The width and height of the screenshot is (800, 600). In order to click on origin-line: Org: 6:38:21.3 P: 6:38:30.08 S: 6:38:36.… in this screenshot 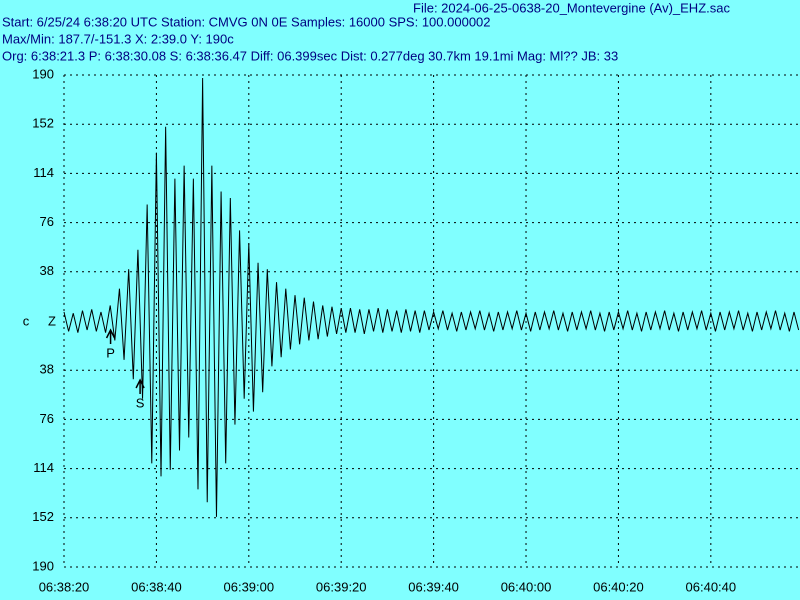, I will do `click(310, 55)`.